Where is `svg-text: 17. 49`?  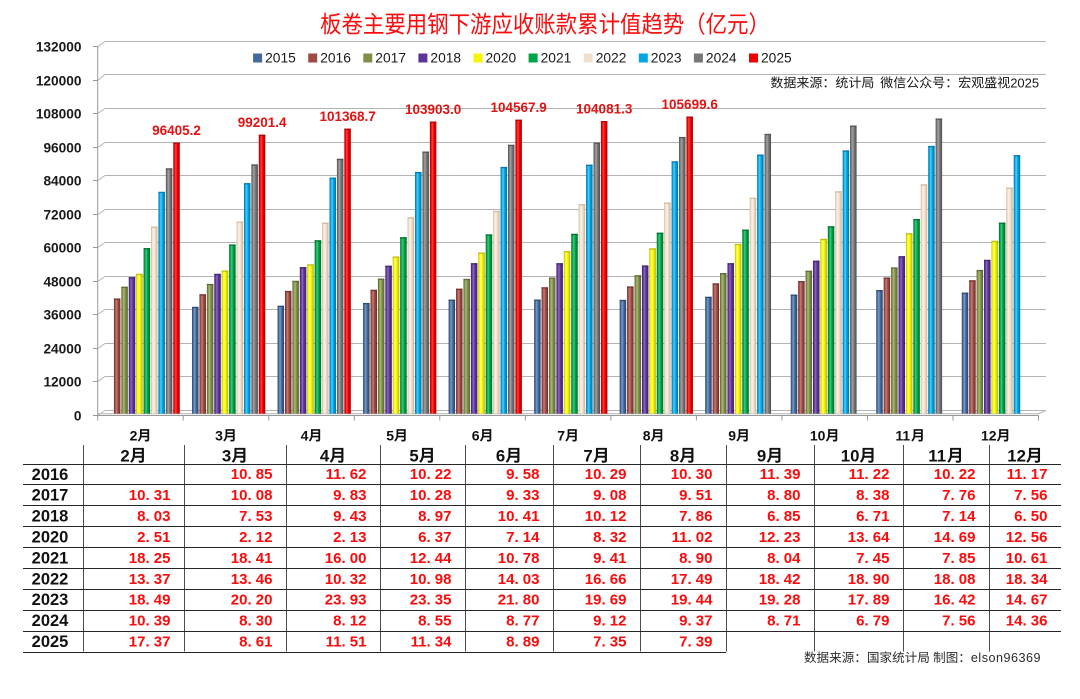 svg-text: 17. 49 is located at coordinates (692, 579).